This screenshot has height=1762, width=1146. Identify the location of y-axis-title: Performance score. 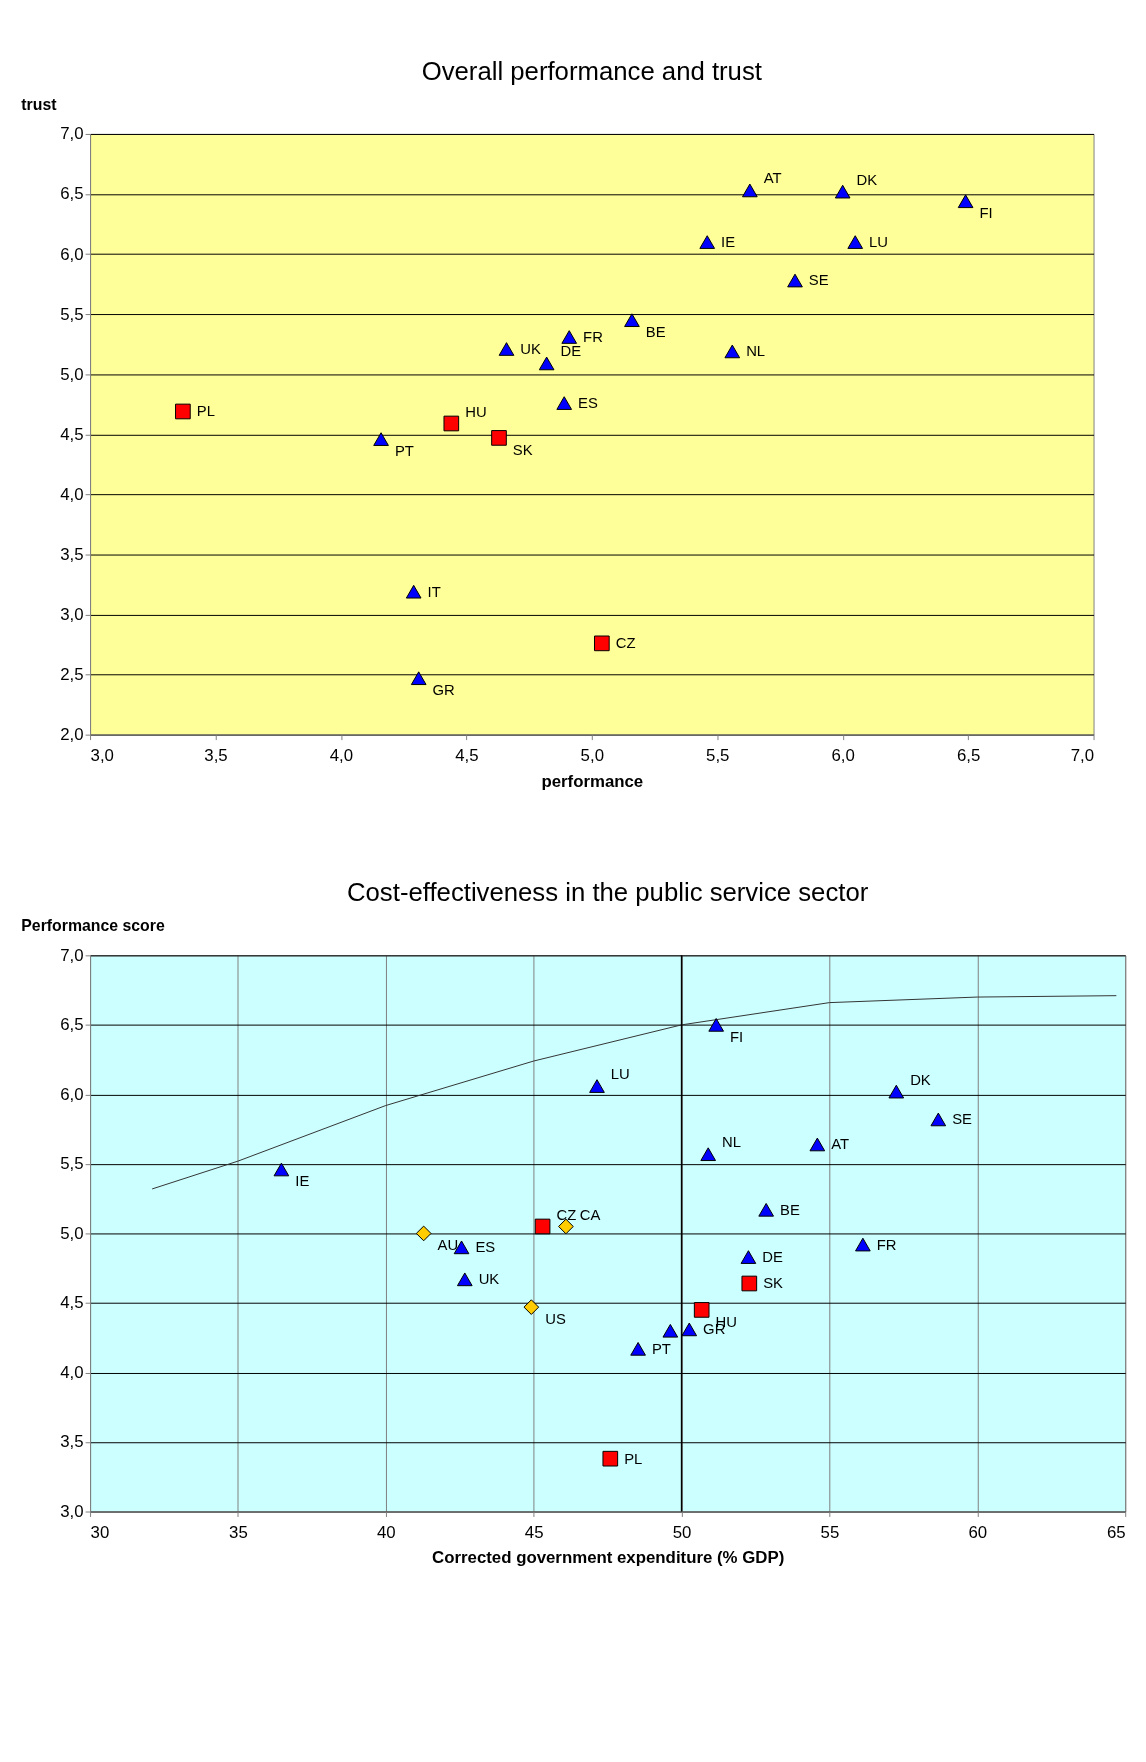
(93, 926).